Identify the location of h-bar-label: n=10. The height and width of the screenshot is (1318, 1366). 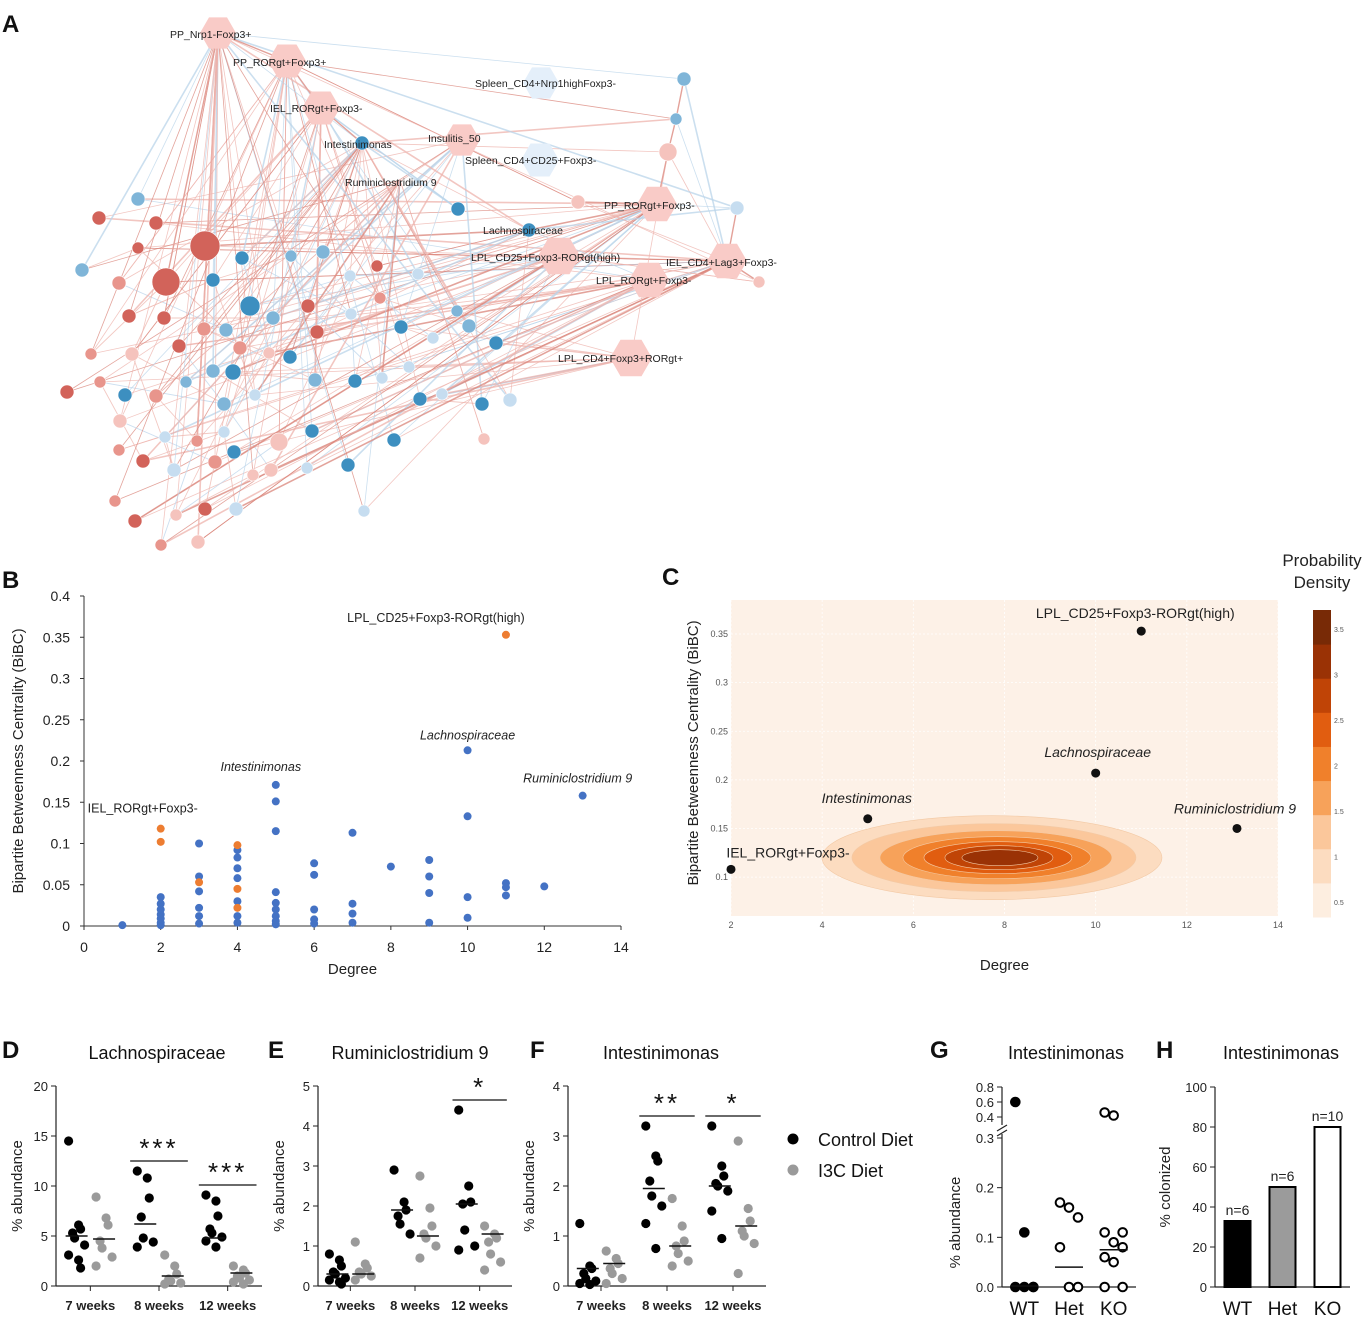
(1328, 1116).